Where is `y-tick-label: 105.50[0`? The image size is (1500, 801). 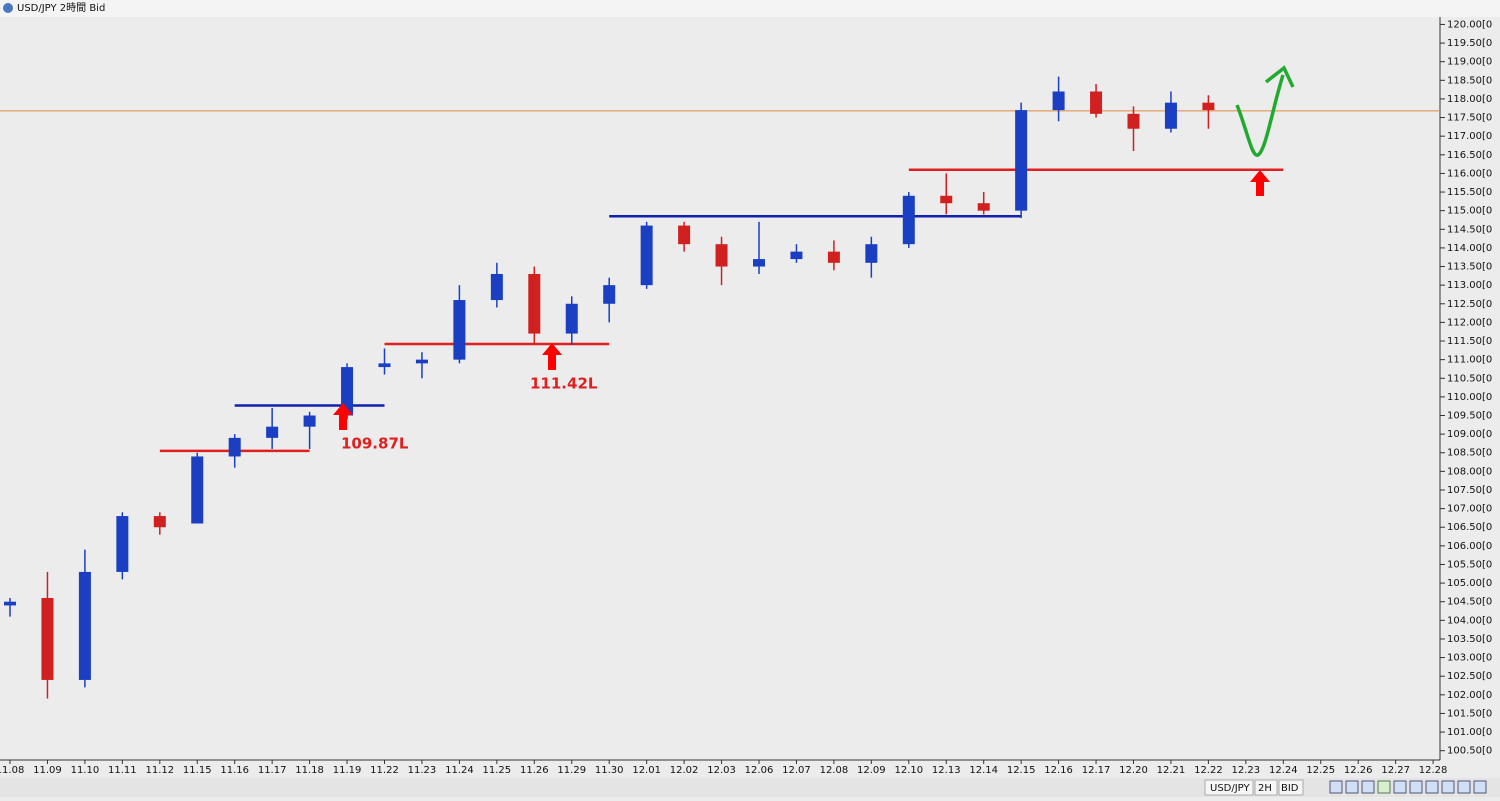
y-tick-label: 105.50[0 is located at coordinates (1469, 564).